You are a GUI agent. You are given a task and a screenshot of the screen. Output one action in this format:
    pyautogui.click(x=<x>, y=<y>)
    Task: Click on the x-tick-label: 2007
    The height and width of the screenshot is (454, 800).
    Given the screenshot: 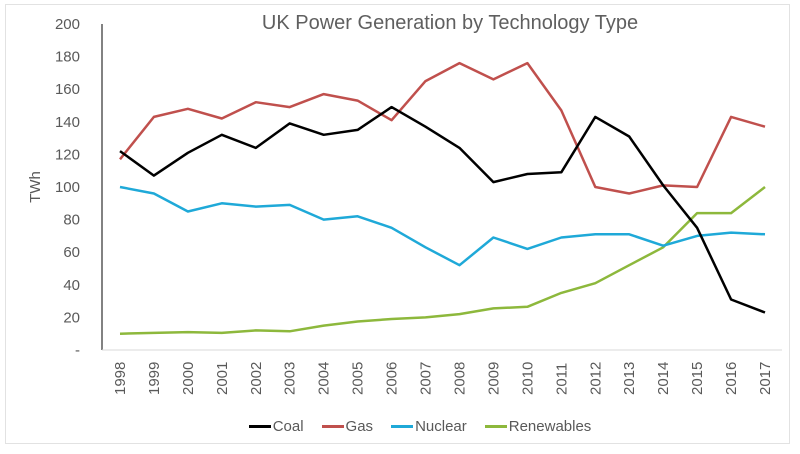 What is the action you would take?
    pyautogui.click(x=426, y=378)
    